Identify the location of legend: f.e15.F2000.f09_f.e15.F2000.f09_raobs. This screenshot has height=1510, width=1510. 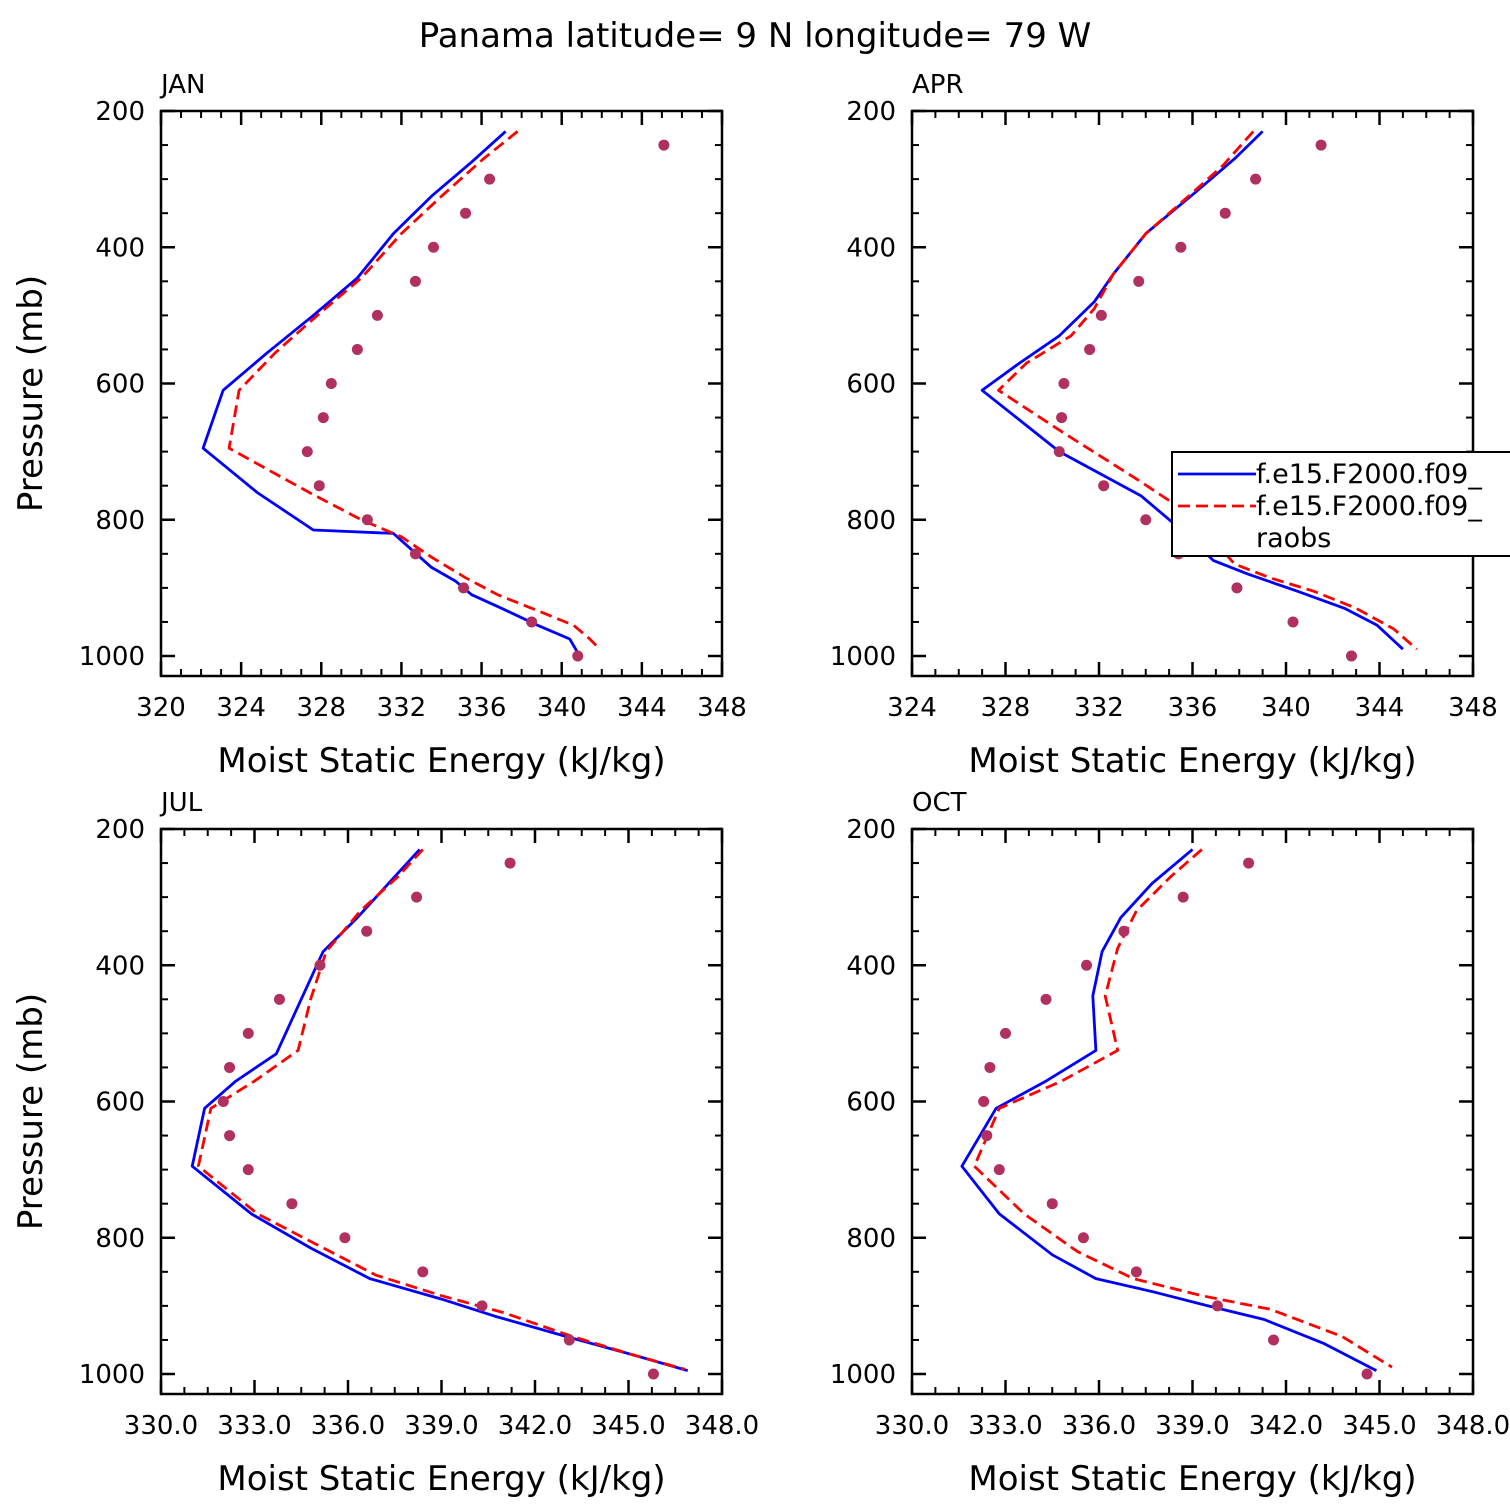
(1340, 504).